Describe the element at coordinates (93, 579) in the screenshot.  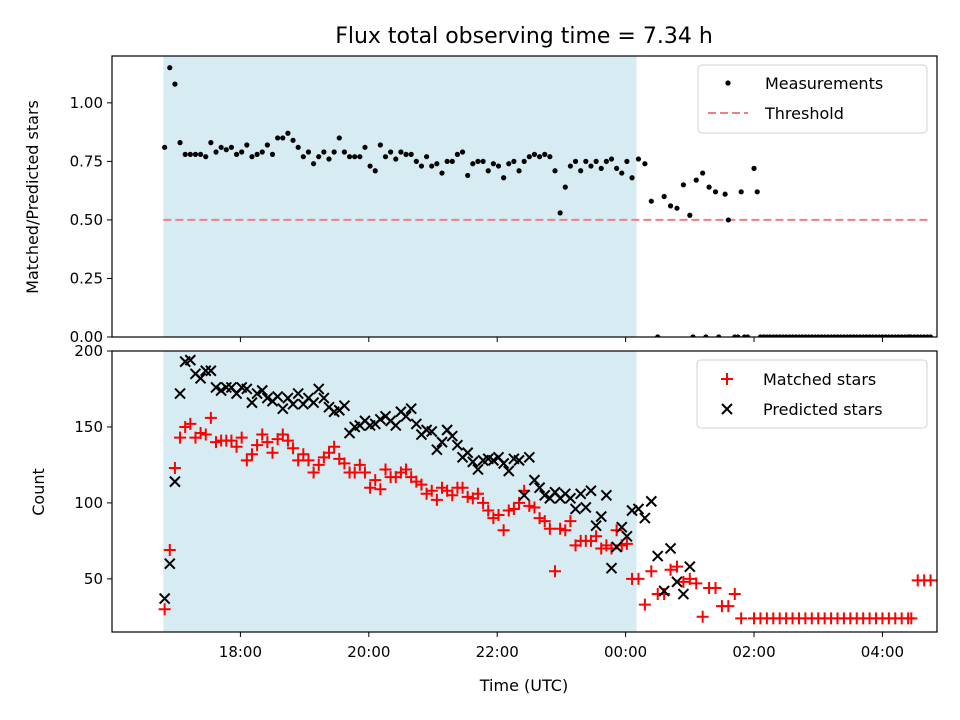
I see `bottom-ytick-label: 50` at that location.